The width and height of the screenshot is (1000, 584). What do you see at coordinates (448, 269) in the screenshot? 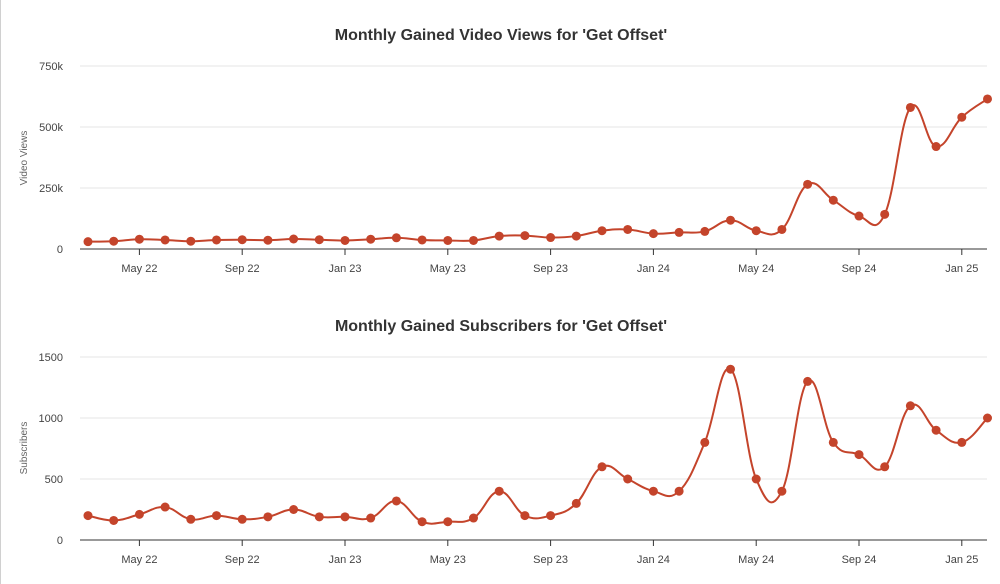
I see `chart1-x-tick-label: May 23` at bounding box center [448, 269].